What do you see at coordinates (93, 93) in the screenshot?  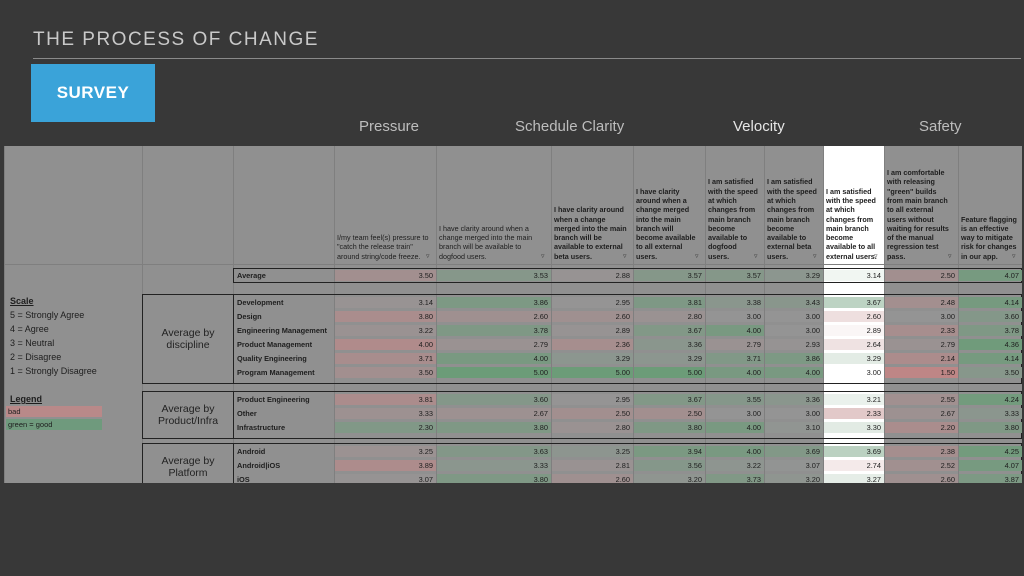 I see `survey-button: SURVEY` at bounding box center [93, 93].